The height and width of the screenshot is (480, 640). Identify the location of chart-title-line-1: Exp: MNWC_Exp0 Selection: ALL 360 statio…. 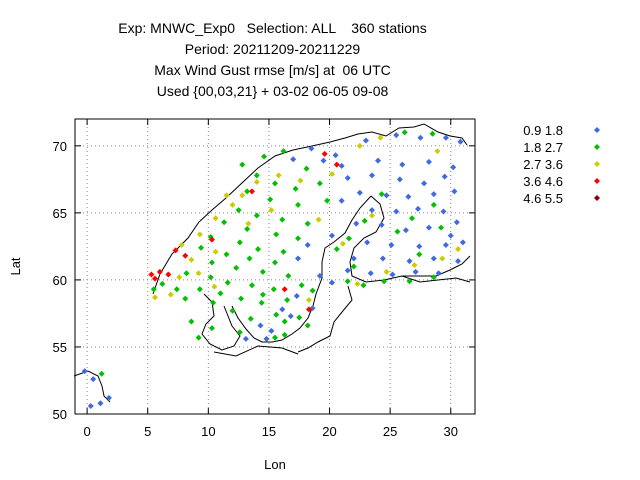
(272, 28).